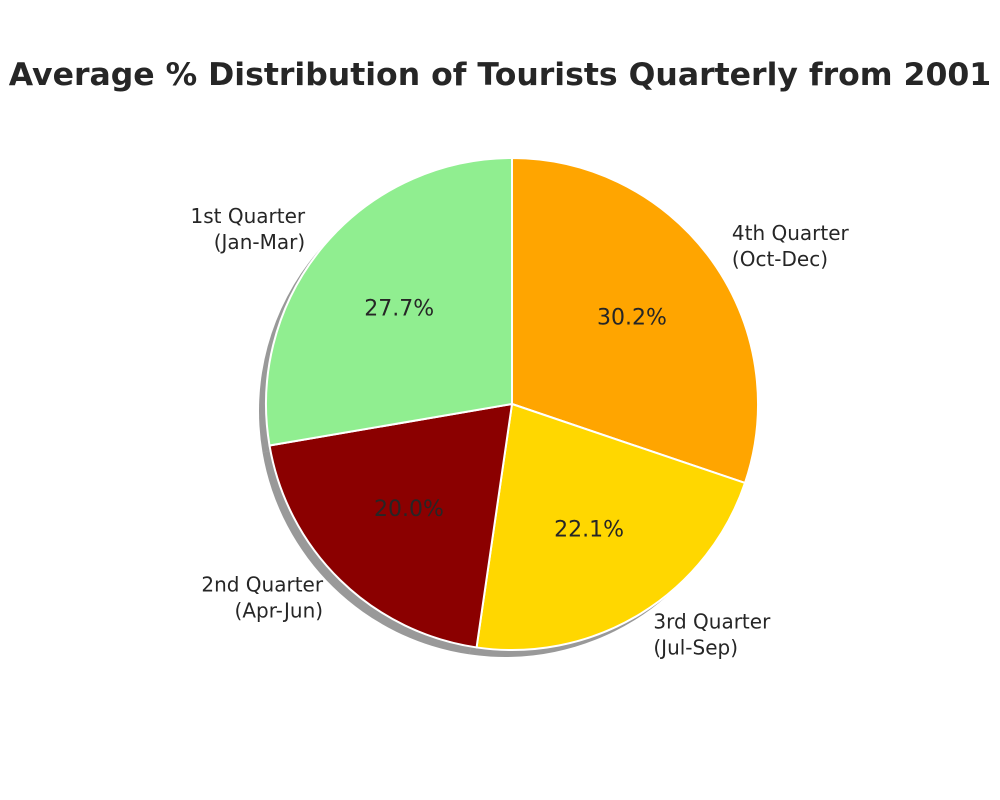 The image size is (1000, 800). I want to click on slice-label-line2-4: (Jan-Mar), so click(259, 242).